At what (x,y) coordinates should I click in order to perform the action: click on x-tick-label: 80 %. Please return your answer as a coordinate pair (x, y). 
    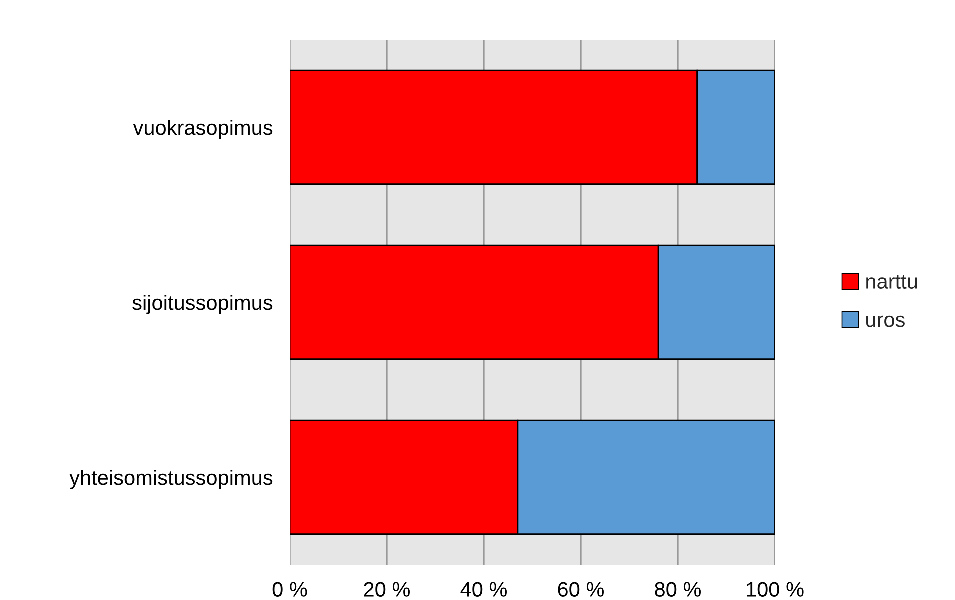
    Looking at the image, I should click on (678, 589).